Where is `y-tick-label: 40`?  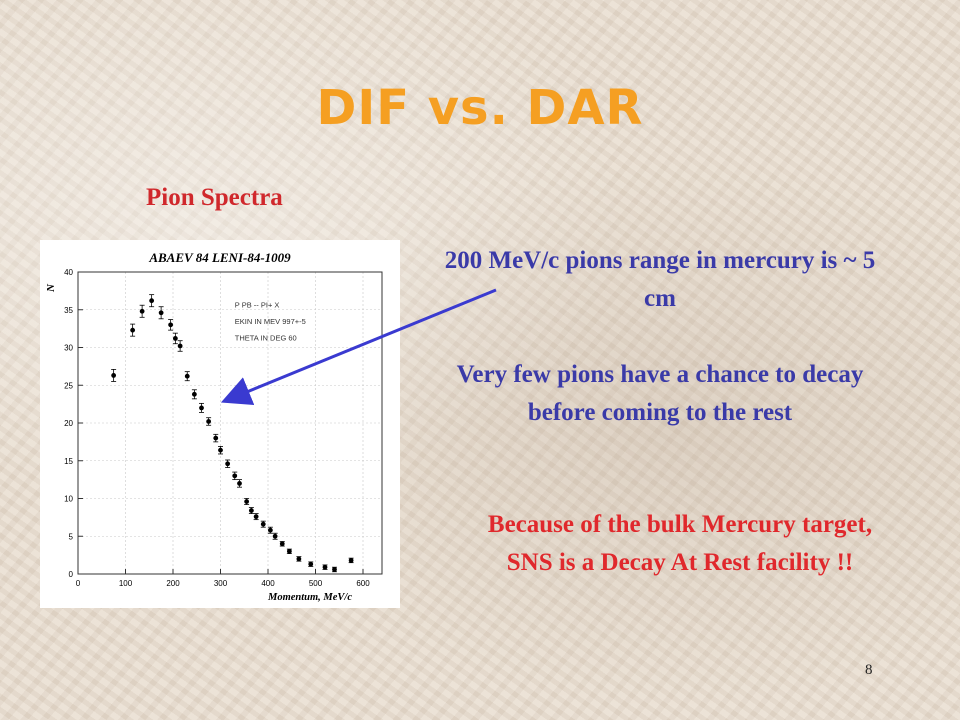 y-tick-label: 40 is located at coordinates (68, 272).